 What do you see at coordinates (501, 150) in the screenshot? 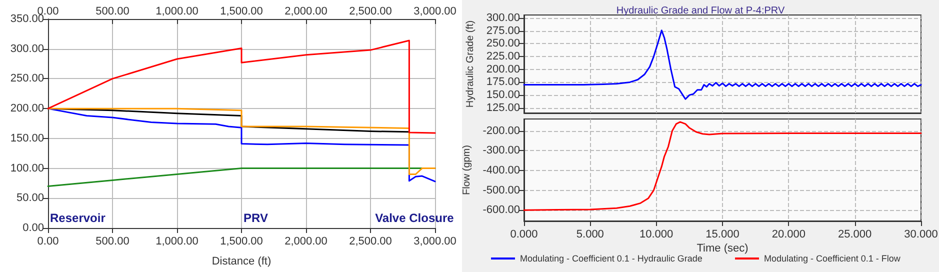
I see `y-tick-label: -300.00` at bounding box center [501, 150].